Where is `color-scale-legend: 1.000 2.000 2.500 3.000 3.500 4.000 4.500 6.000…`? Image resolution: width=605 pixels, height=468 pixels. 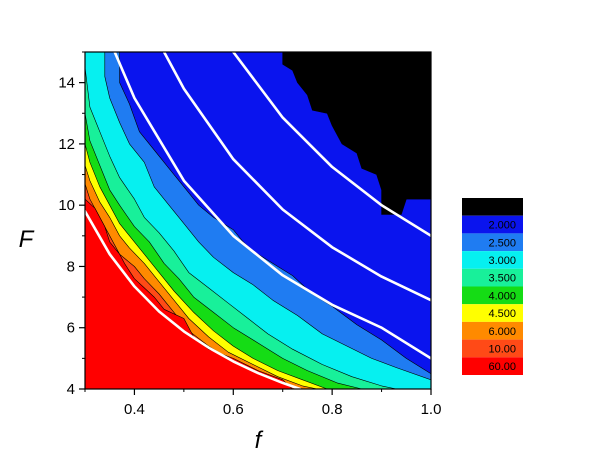 color-scale-legend: 1.000 2.000 2.500 3.000 3.500 4.000 4.500 6.000… is located at coordinates (492, 286).